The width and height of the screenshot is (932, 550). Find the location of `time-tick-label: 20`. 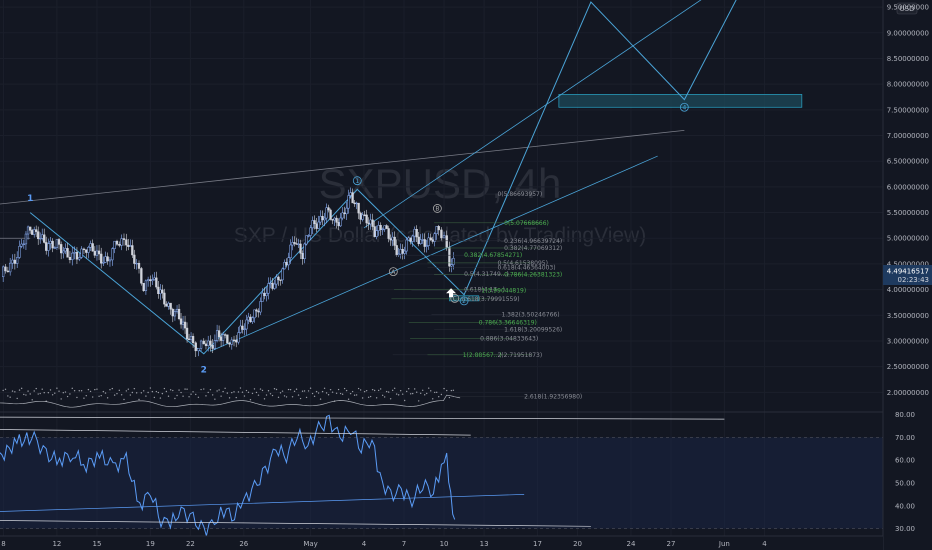

time-tick-label: 20 is located at coordinates (577, 544).